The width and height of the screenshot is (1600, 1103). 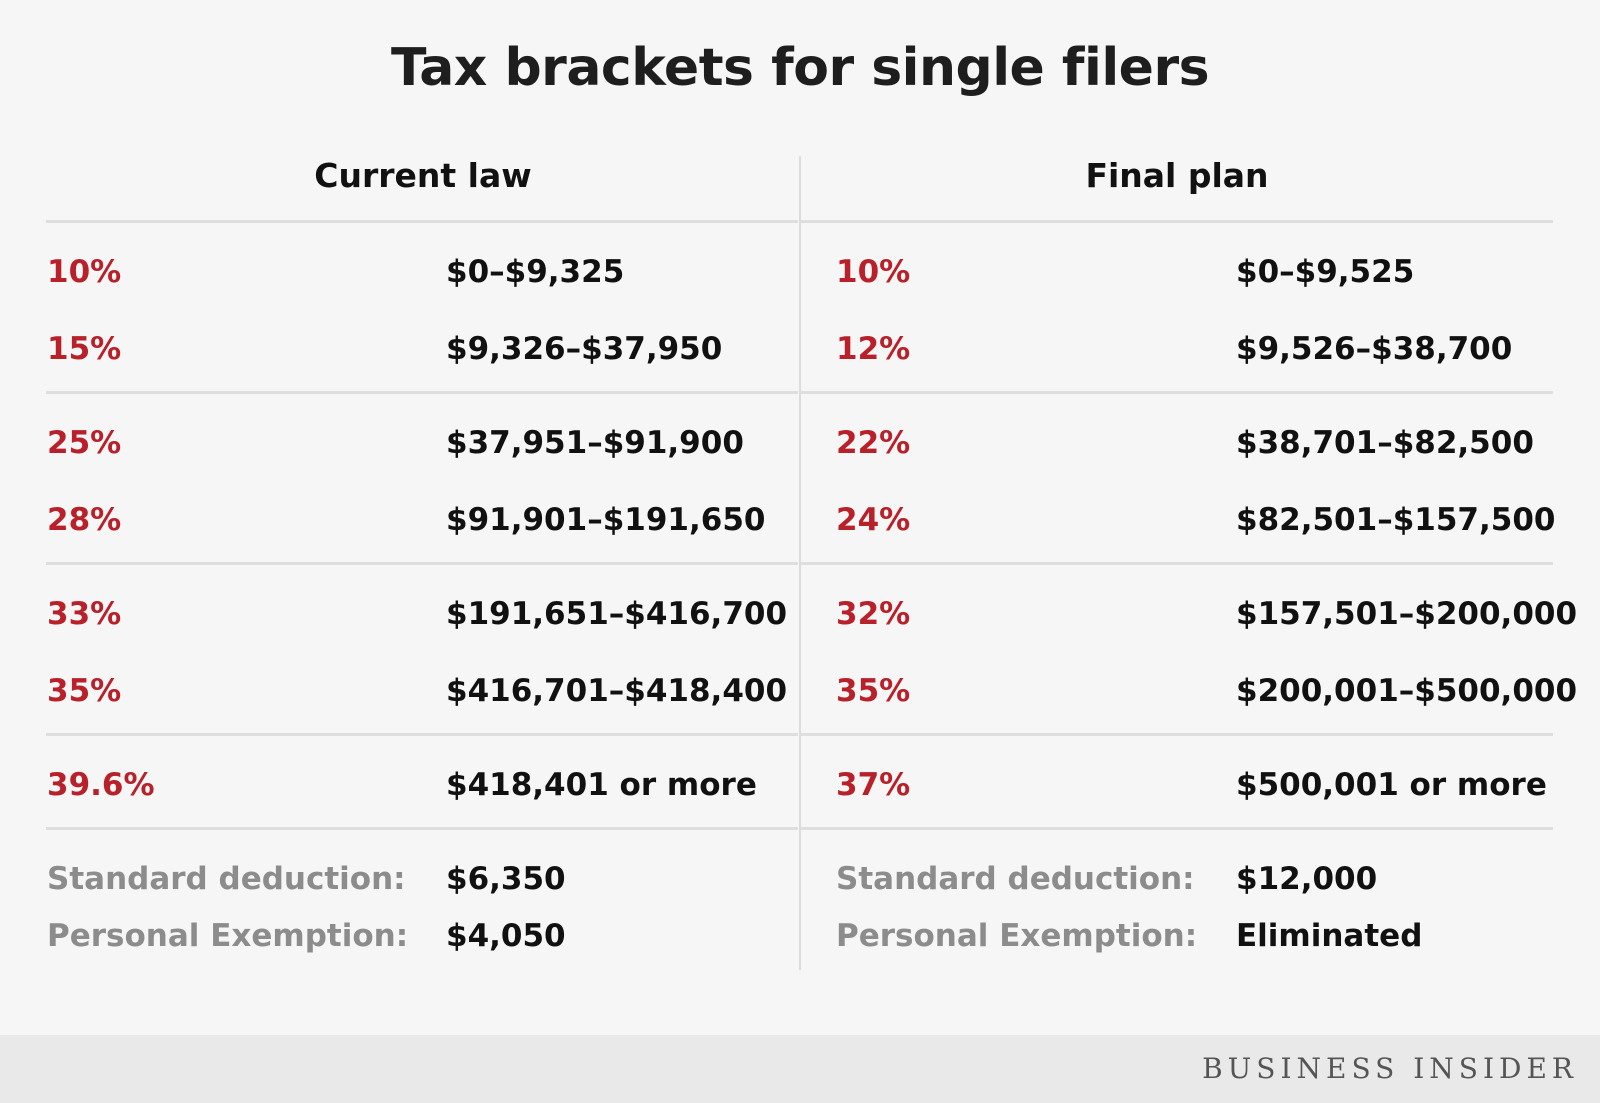 I want to click on current-range: $191,651–$416,700, so click(x=617, y=614).